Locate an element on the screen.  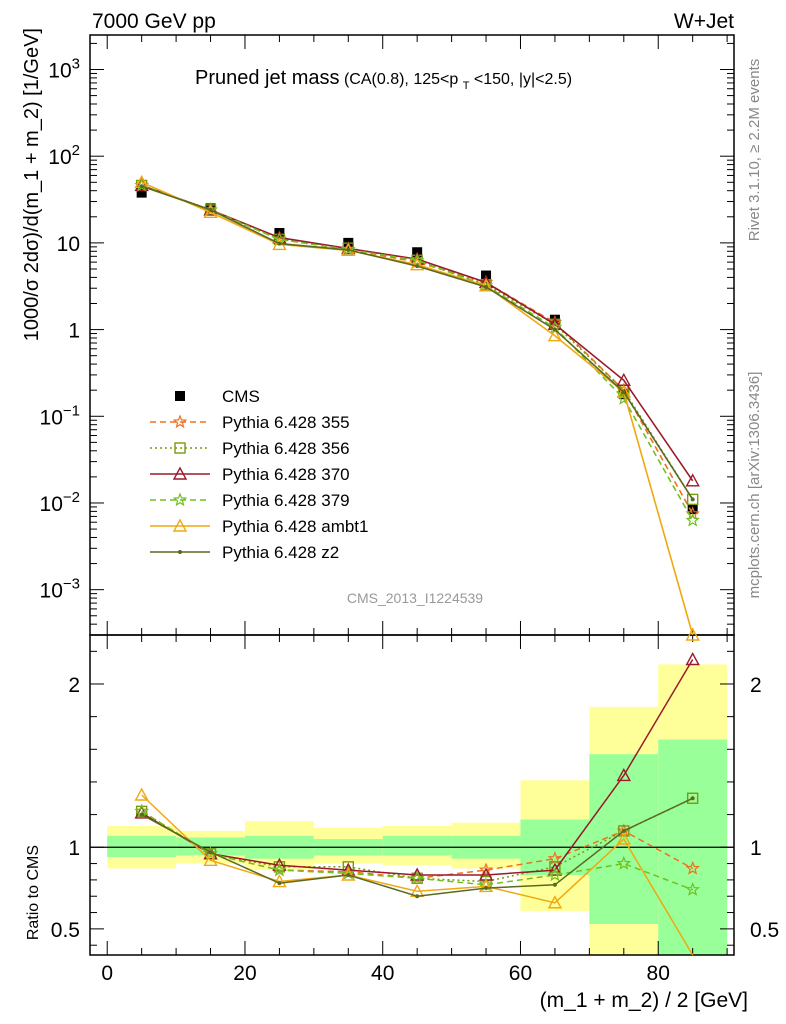
ratio-series-pythia-6-428-z2 is located at coordinates (417, 847).